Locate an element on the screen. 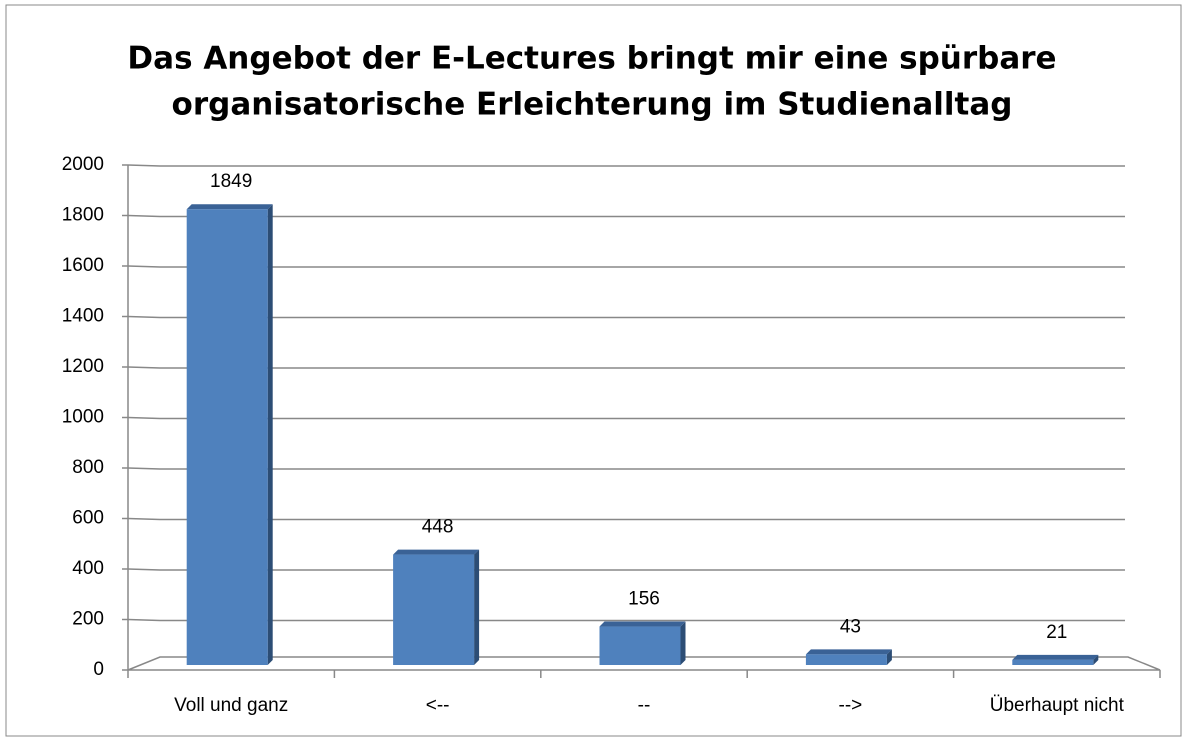  data-label: 21 is located at coordinates (1056, 632).